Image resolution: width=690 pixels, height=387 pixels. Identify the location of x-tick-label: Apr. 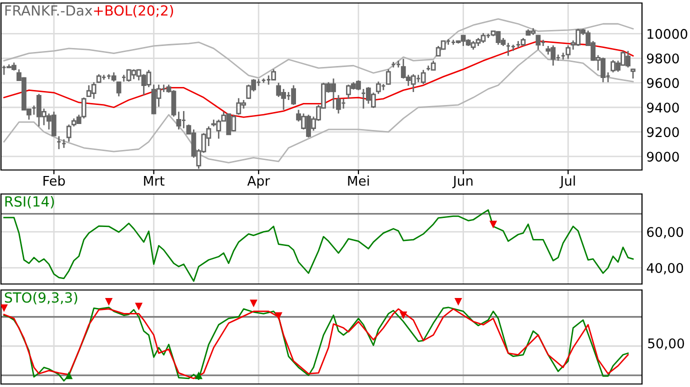
(258, 182).